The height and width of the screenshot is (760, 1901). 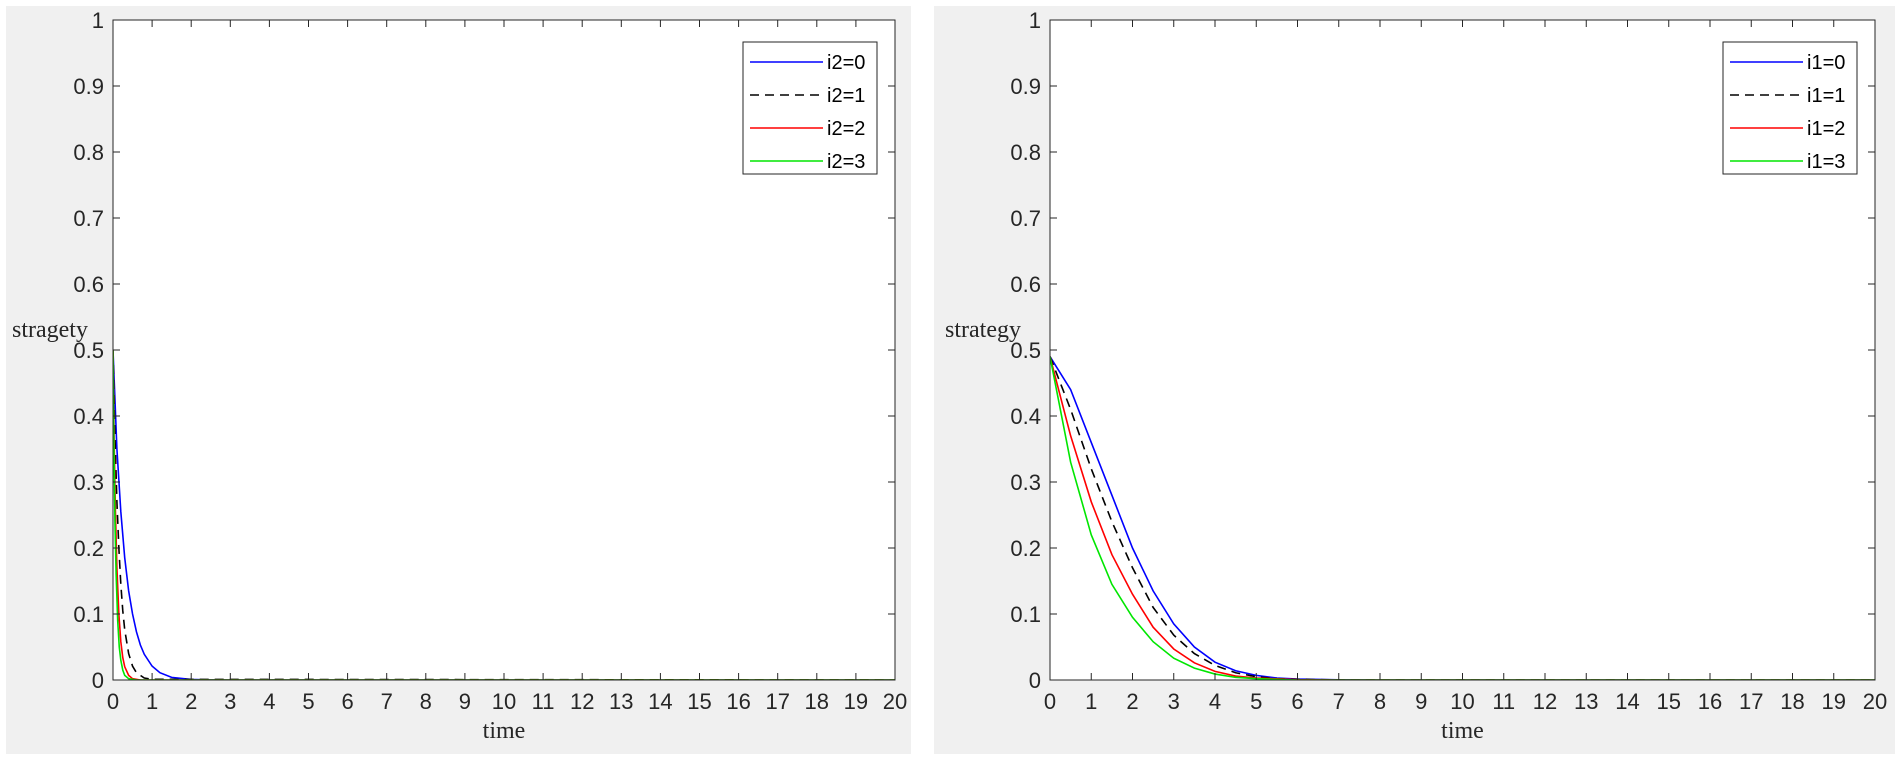 I want to click on legend-label: i2=0, so click(x=846, y=63).